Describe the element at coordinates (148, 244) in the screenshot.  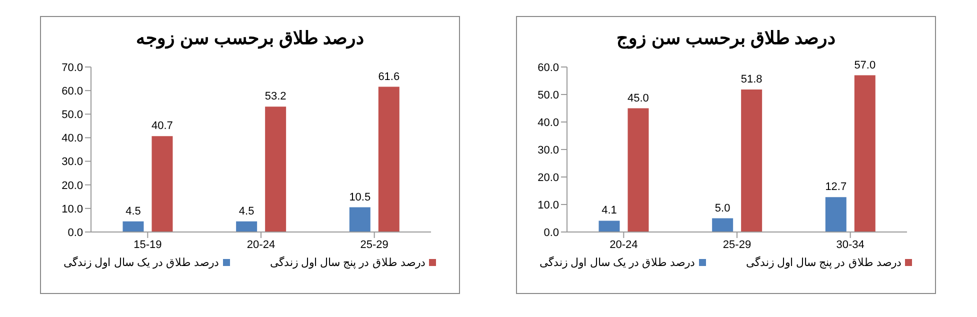
I see `x-tick-label: 15-19` at that location.